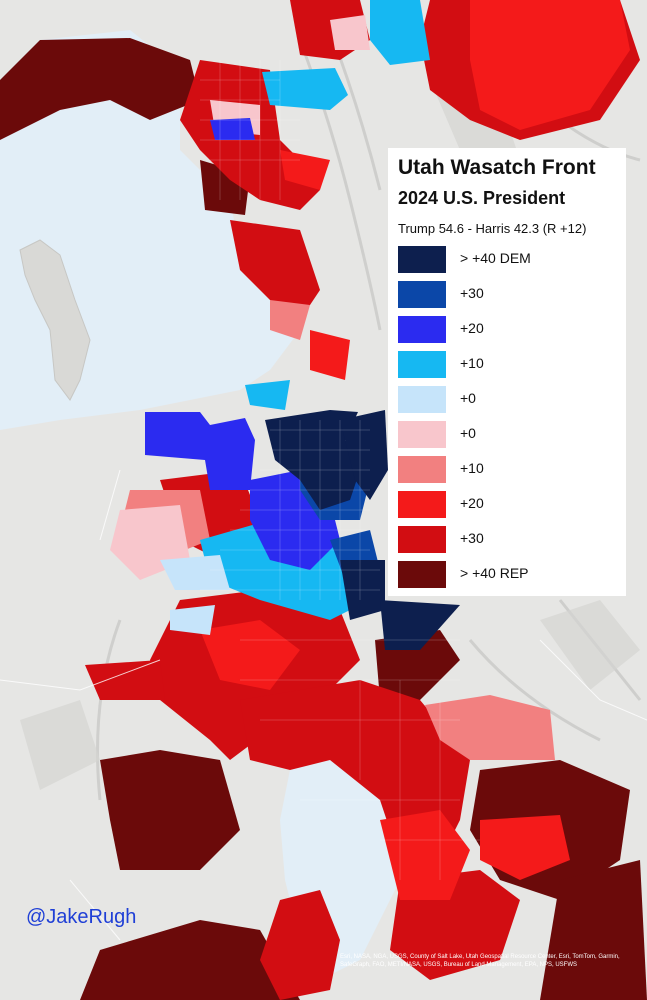 This screenshot has height=1000, width=647. What do you see at coordinates (482, 198) in the screenshot?
I see `legend-subtitle: 2024 U.S. President` at bounding box center [482, 198].